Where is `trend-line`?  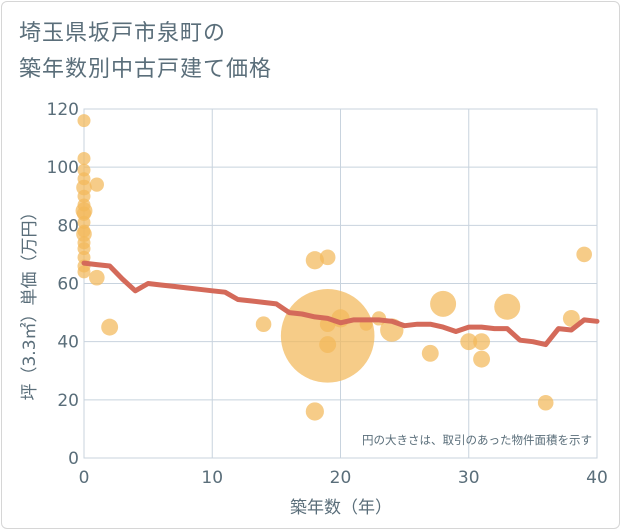
trend-line is located at coordinates (340, 304).